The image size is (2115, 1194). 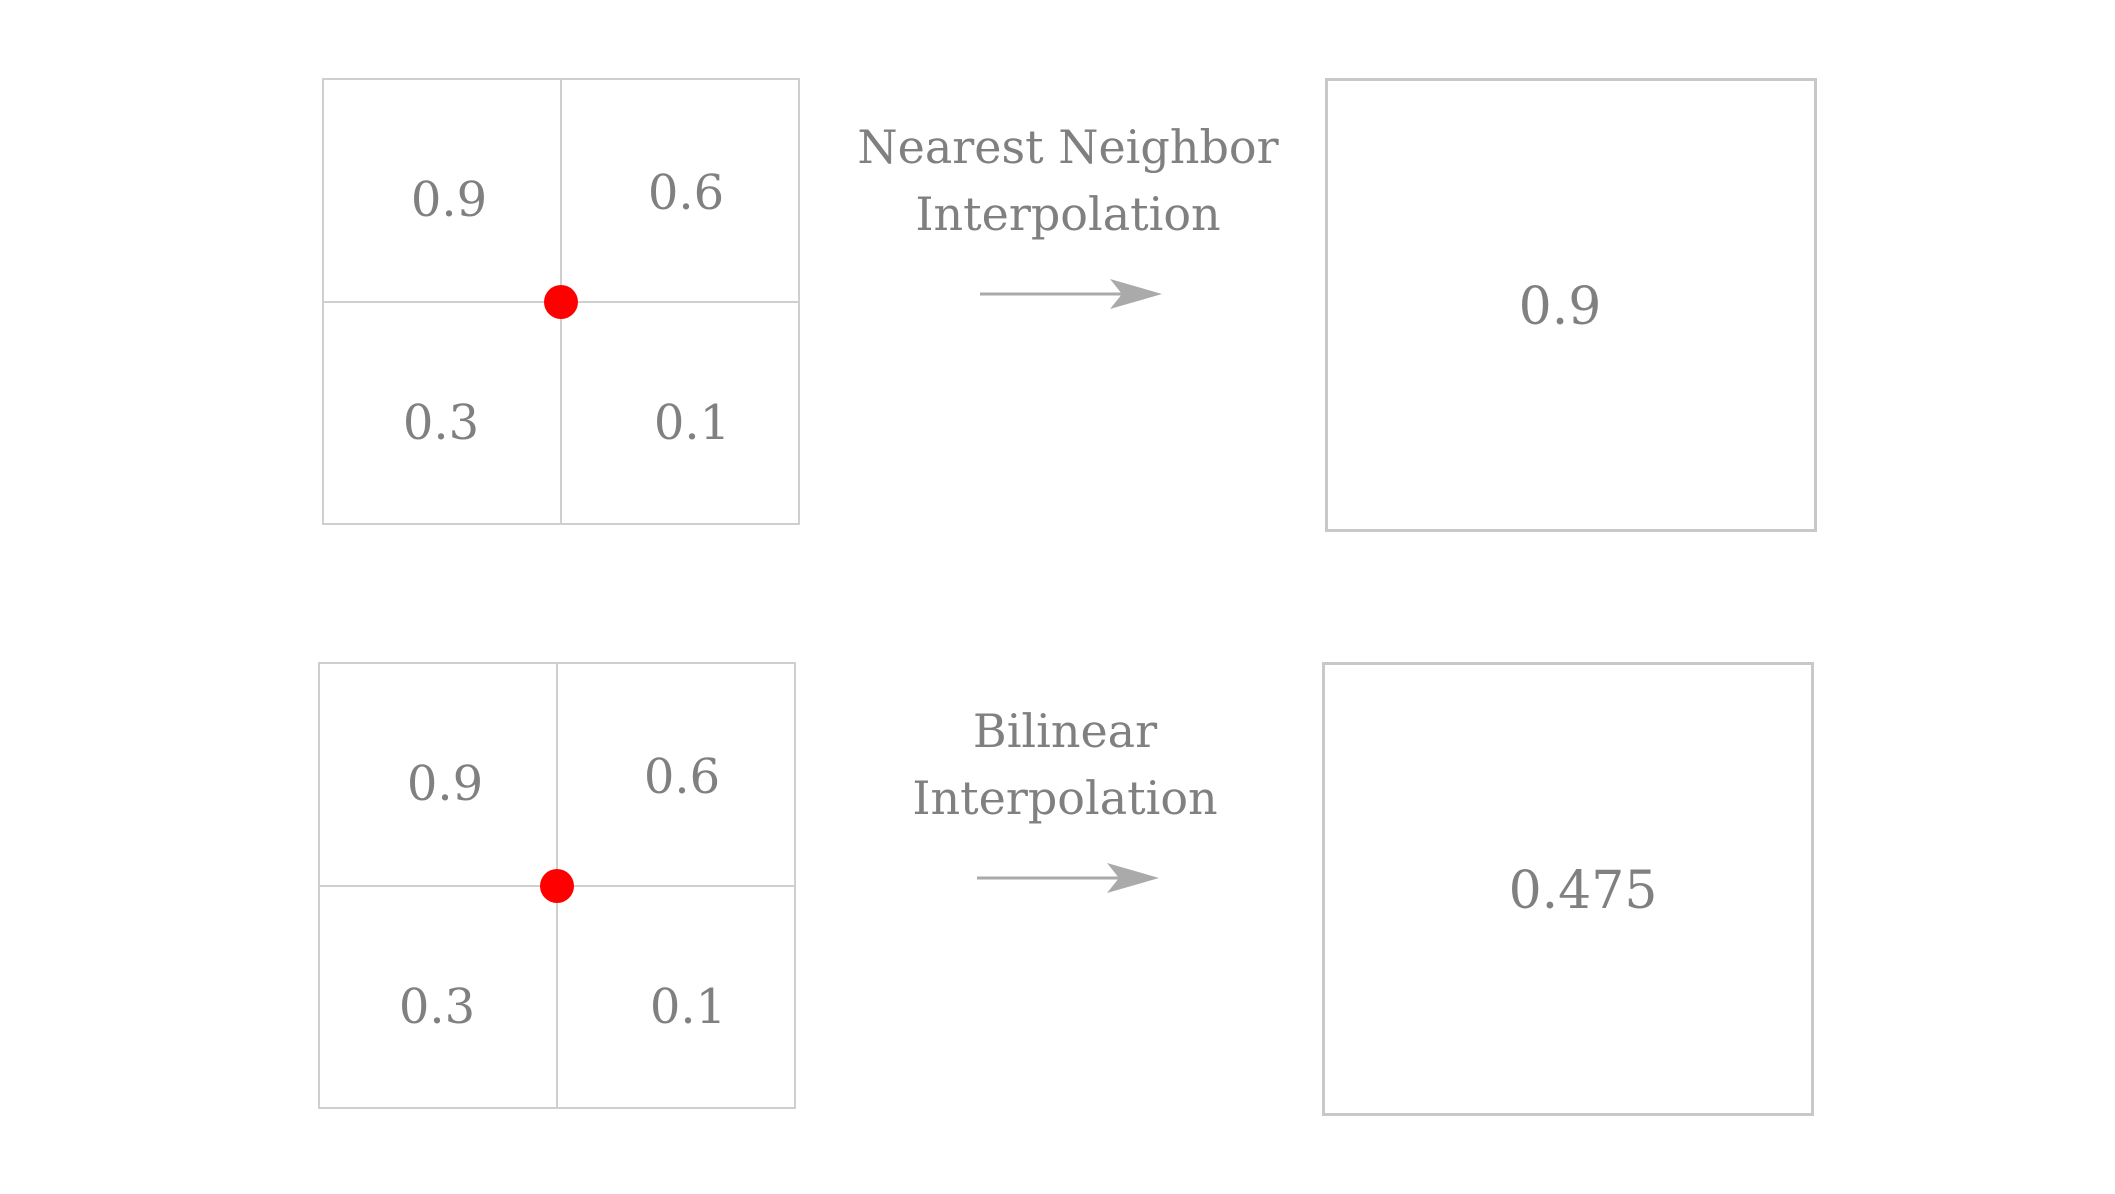 I want to click on result-value: 0.475, so click(x=1583, y=891).